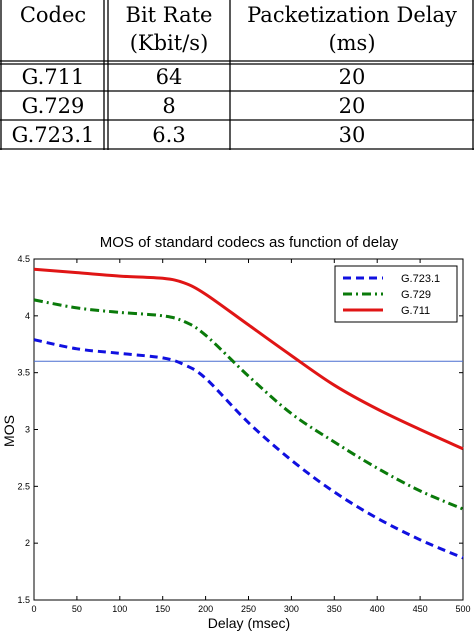 This screenshot has height=637, width=474. I want to click on table-cell-bitrate: 64, so click(169, 77).